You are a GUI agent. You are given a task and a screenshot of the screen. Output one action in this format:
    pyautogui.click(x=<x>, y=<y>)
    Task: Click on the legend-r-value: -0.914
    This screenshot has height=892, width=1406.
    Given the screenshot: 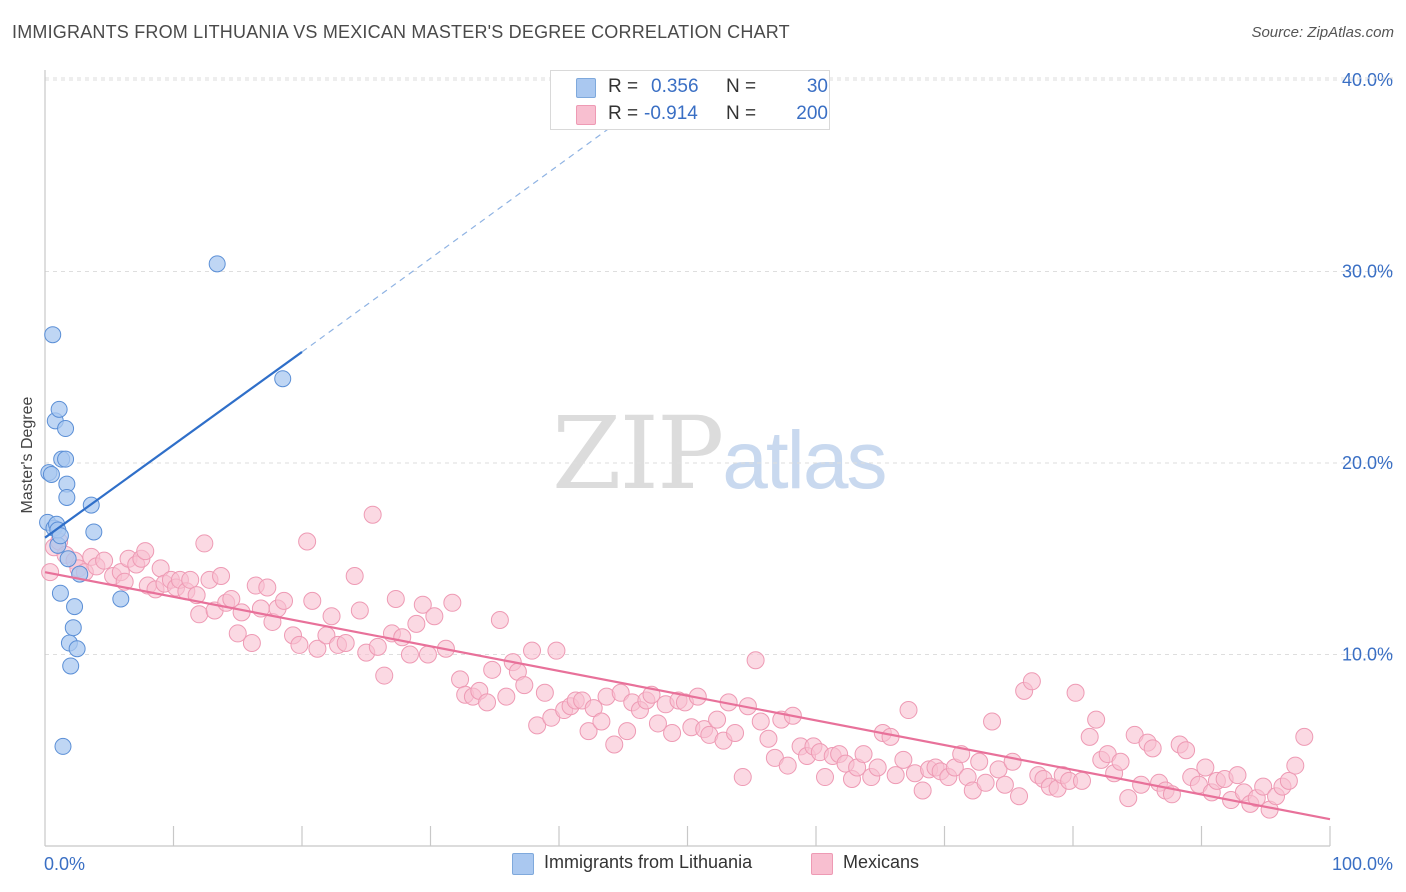 What is the action you would take?
    pyautogui.click(x=671, y=113)
    